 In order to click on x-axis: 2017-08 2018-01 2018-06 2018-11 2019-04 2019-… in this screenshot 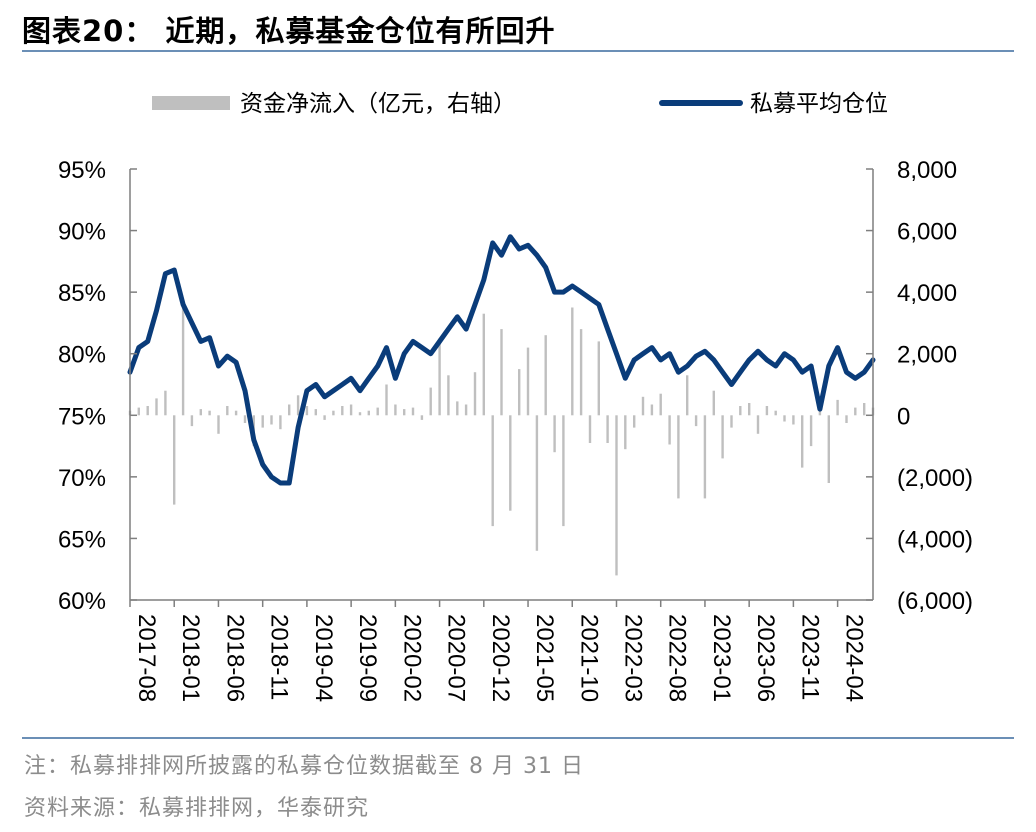, I will do `click(498, 651)`.